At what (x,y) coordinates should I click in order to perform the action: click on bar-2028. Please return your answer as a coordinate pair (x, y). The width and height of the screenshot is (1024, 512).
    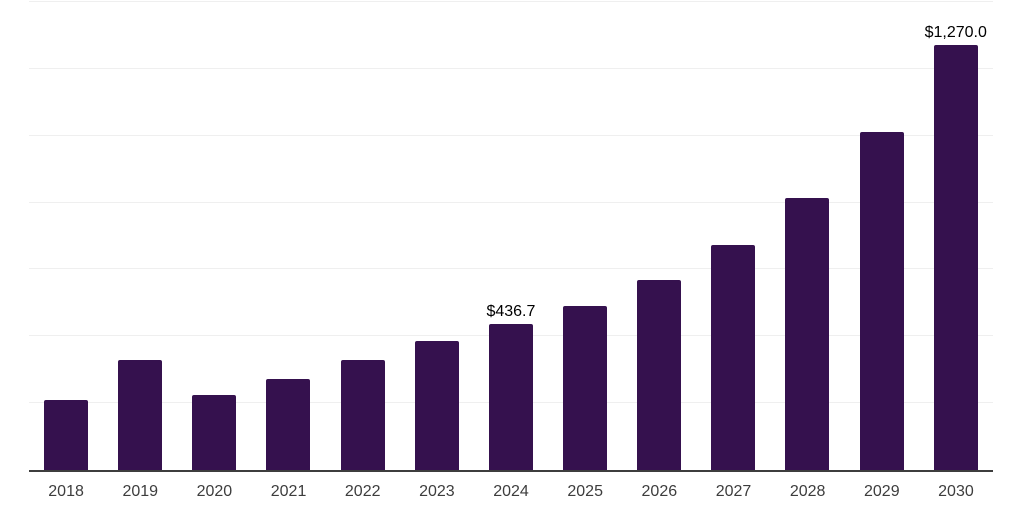
    Looking at the image, I should click on (807, 334).